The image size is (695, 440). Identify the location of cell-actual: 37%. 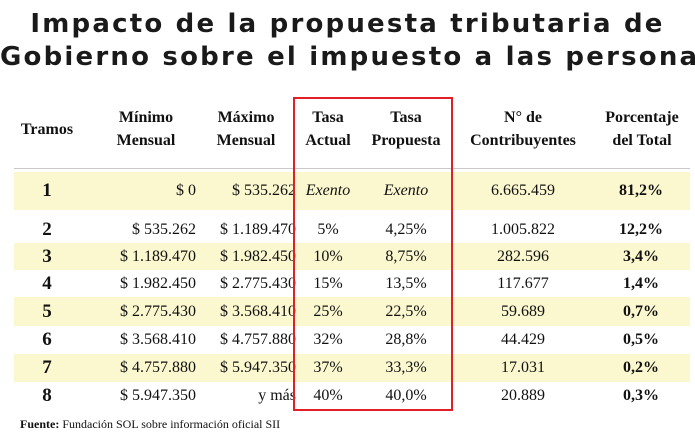
(328, 367).